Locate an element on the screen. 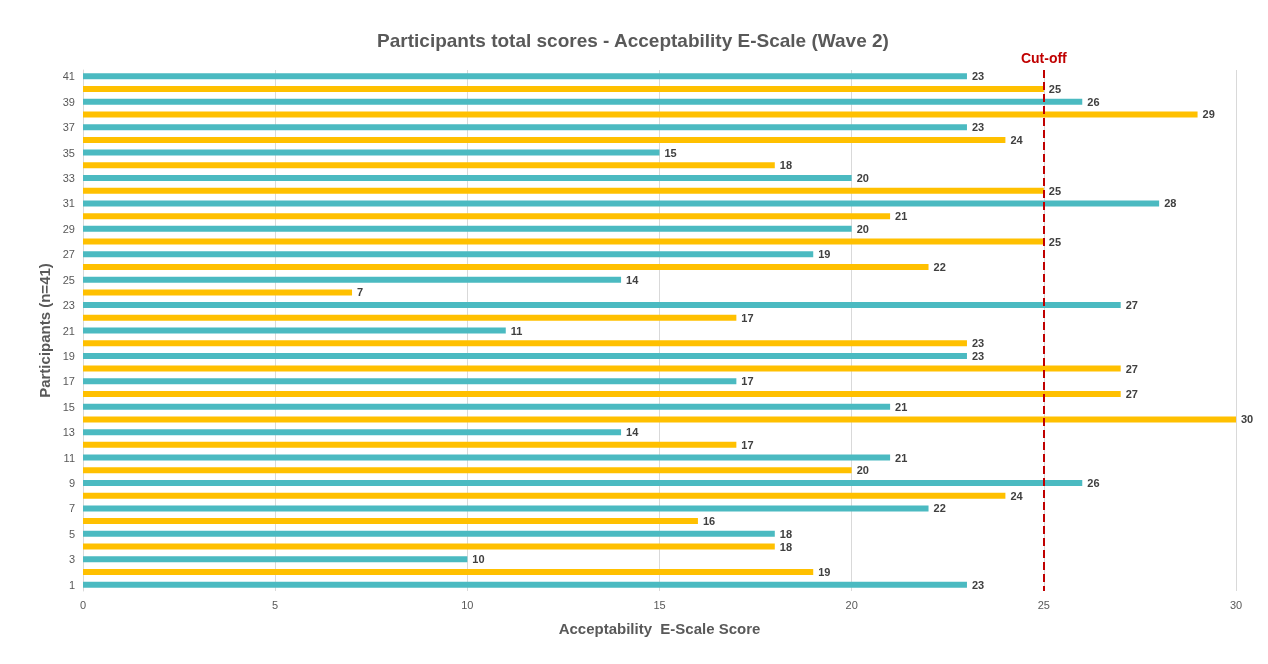  data-label: 10 is located at coordinates (478, 559).